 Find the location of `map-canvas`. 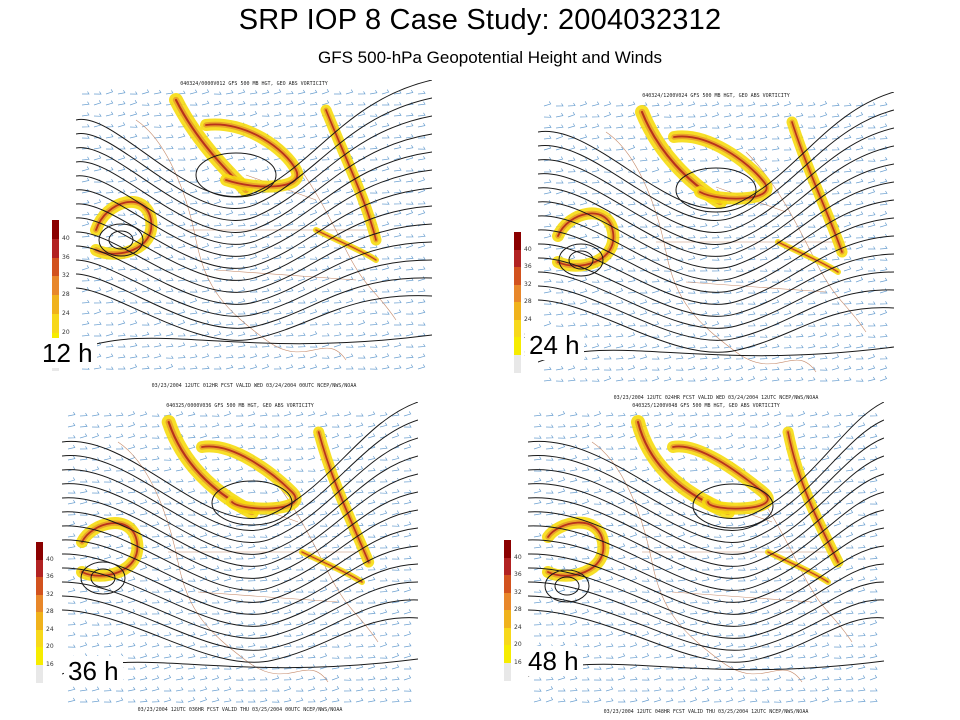

map-canvas is located at coordinates (716, 237).